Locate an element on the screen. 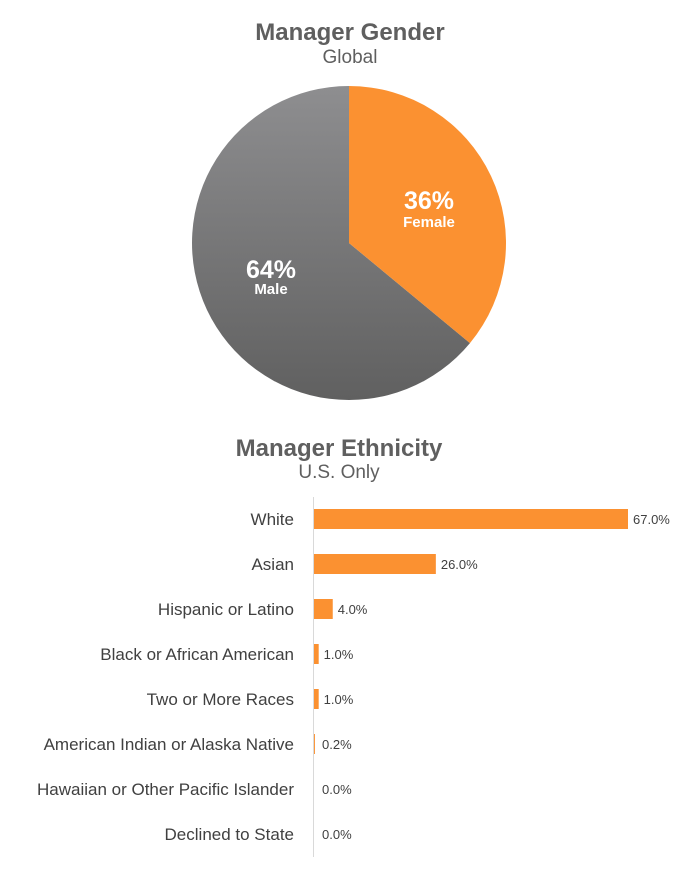  bar-value-label: 4.0% is located at coordinates (353, 609).